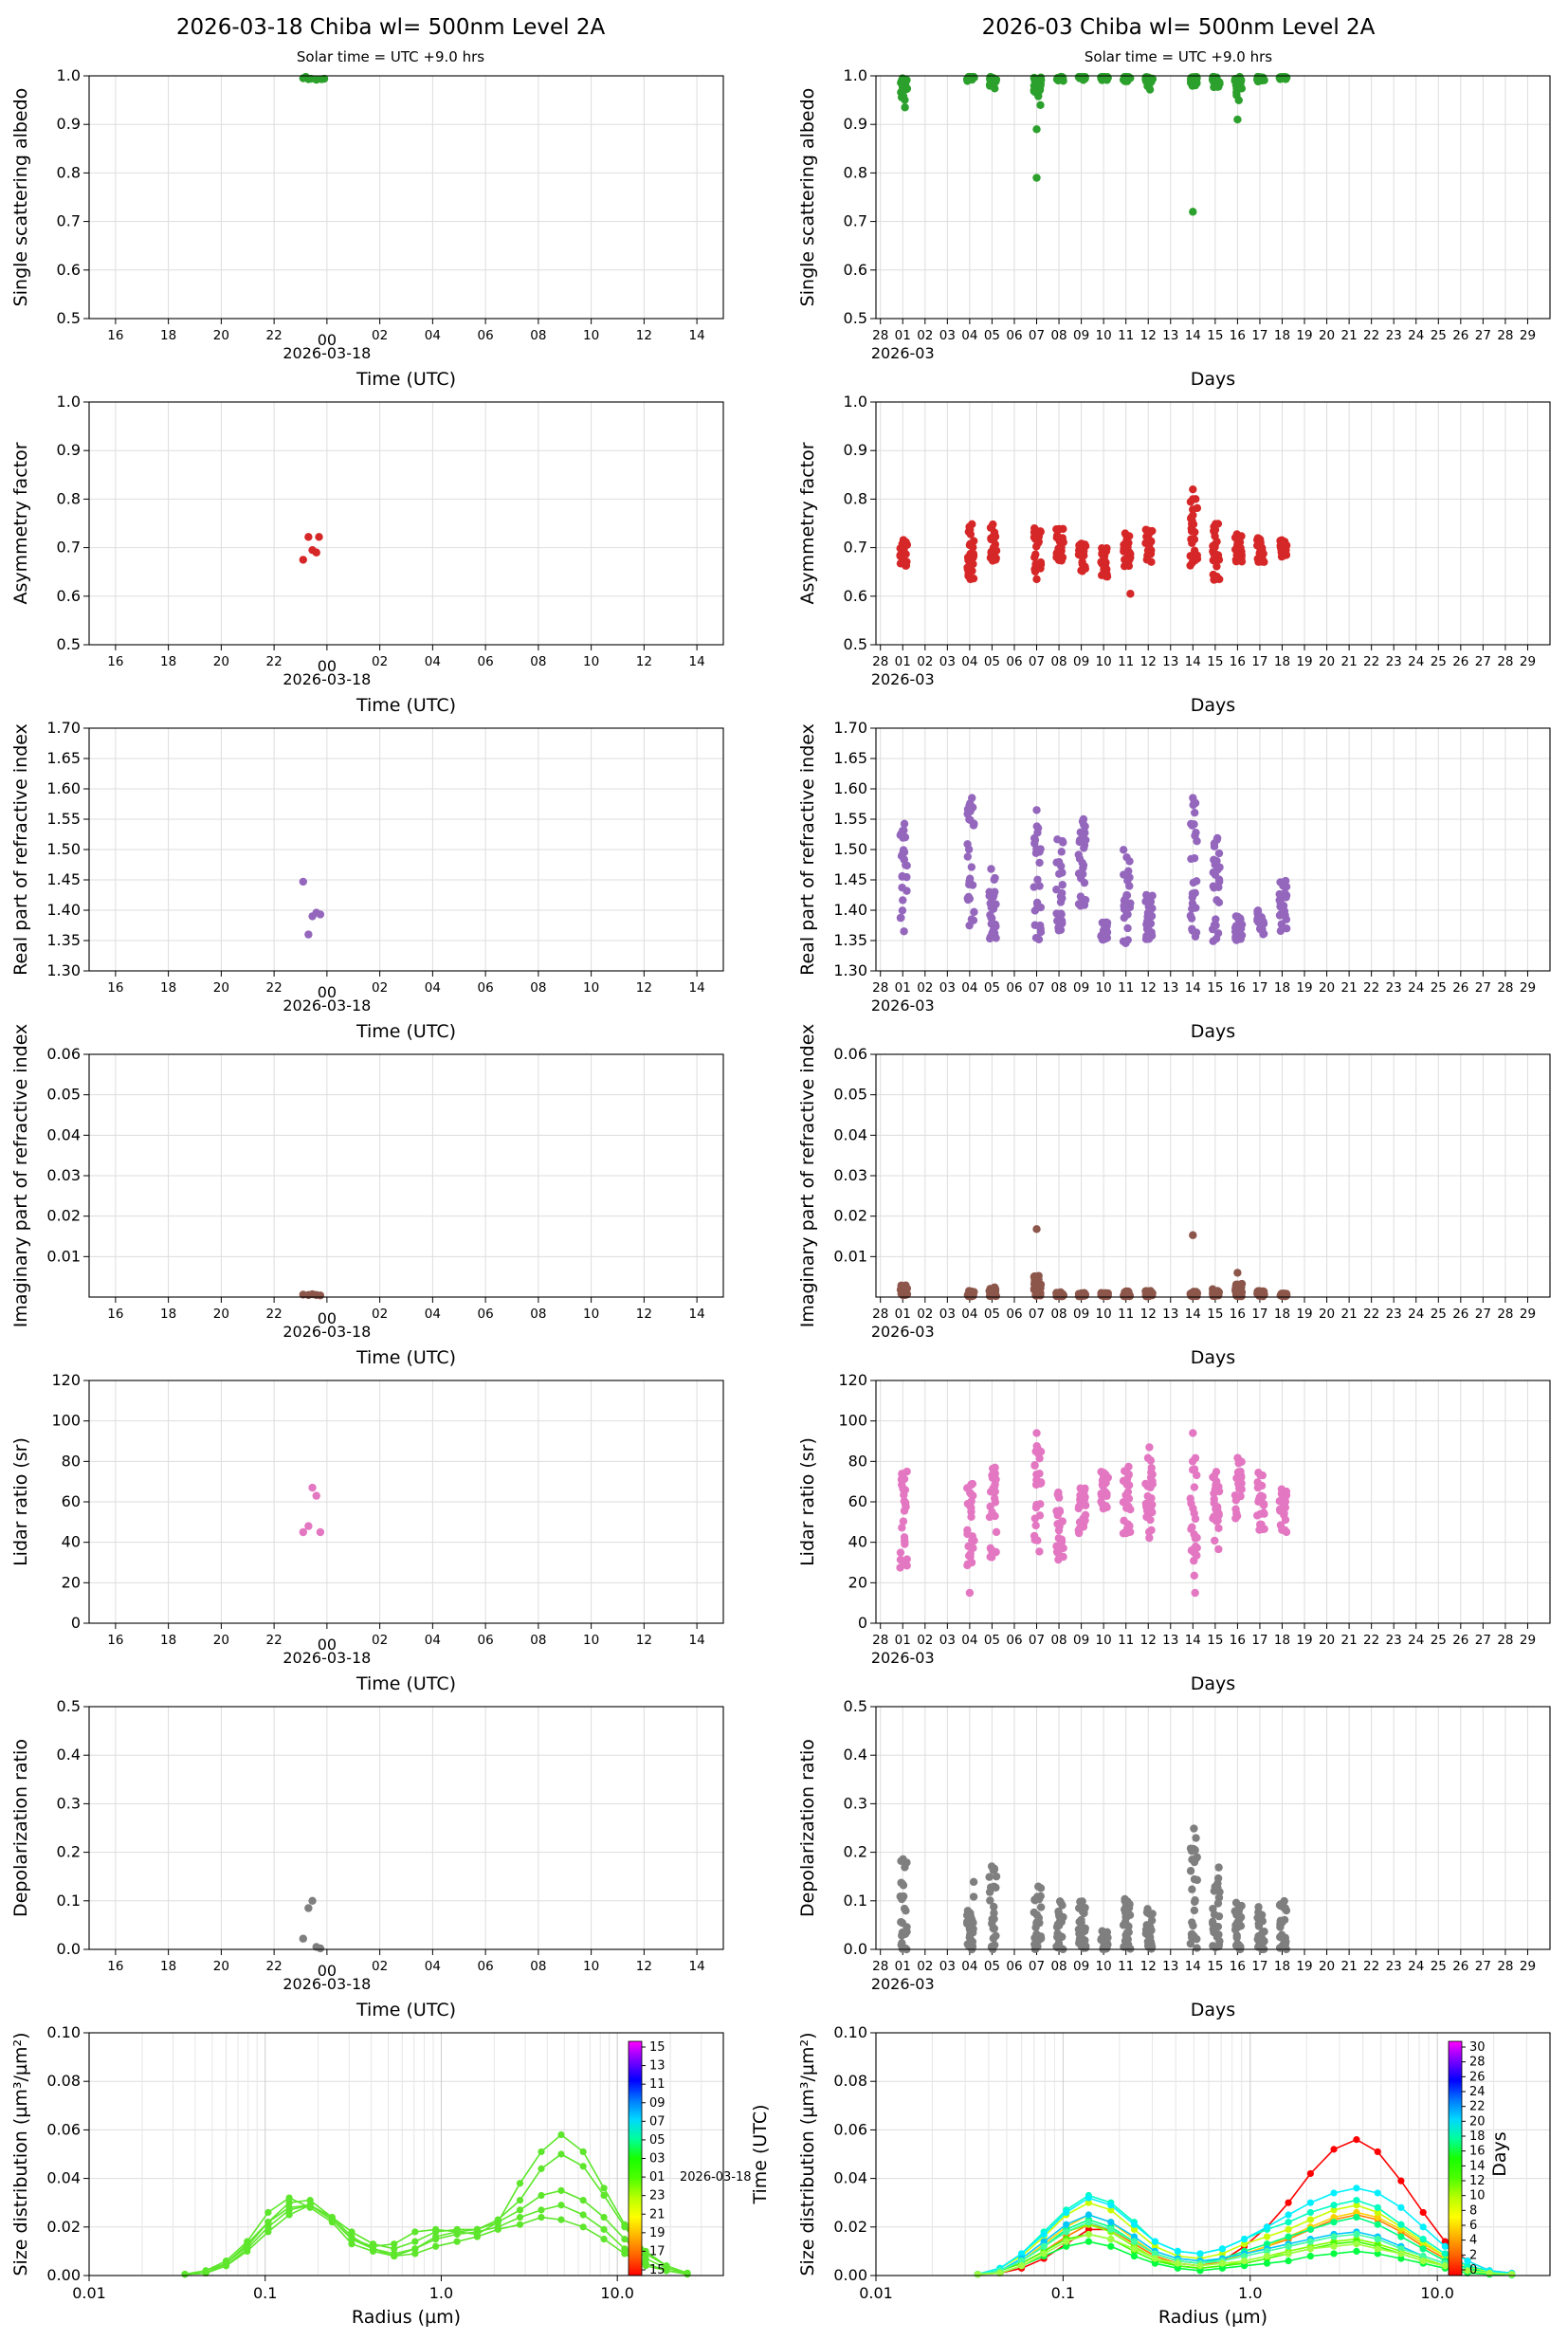  Describe the element at coordinates (855, 1706) in the screenshot. I see `y-tick-label: 0.5` at that location.